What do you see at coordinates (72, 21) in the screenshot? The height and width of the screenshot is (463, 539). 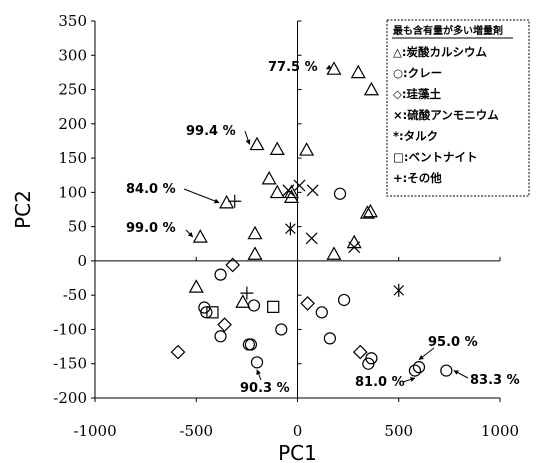 I see `y-tick-label: 350` at bounding box center [72, 21].